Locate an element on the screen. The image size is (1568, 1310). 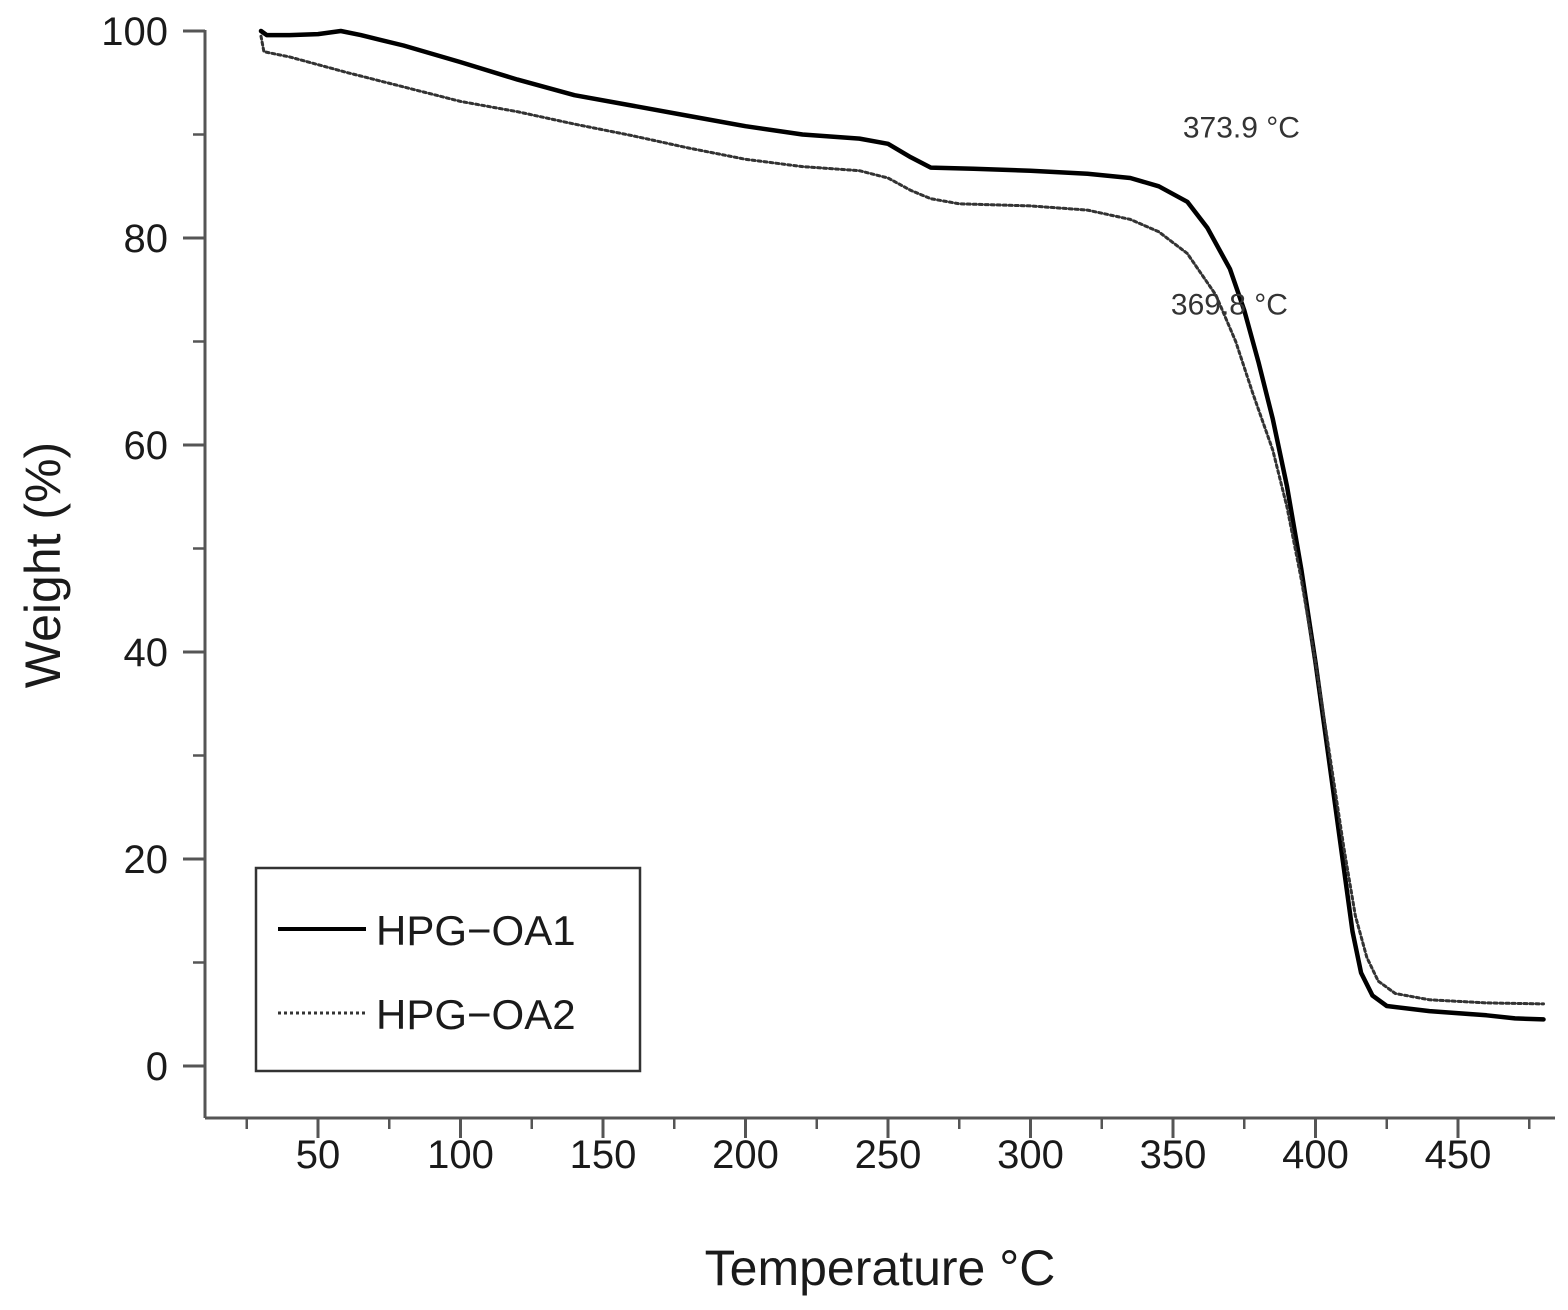
y-tick-label: 60 is located at coordinates (146, 446).